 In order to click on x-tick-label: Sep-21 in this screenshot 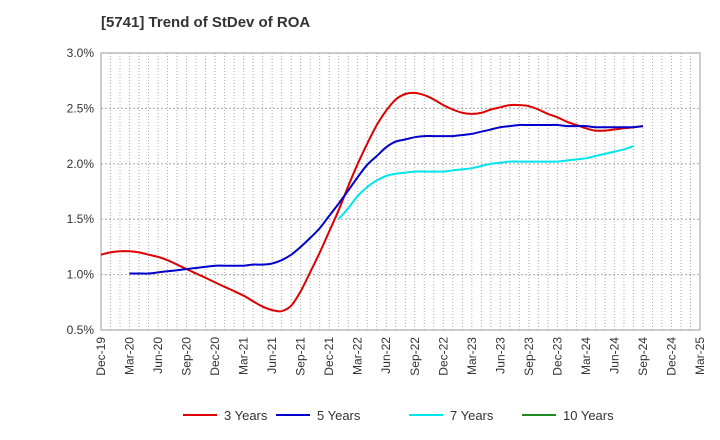, I will do `click(301, 356)`.